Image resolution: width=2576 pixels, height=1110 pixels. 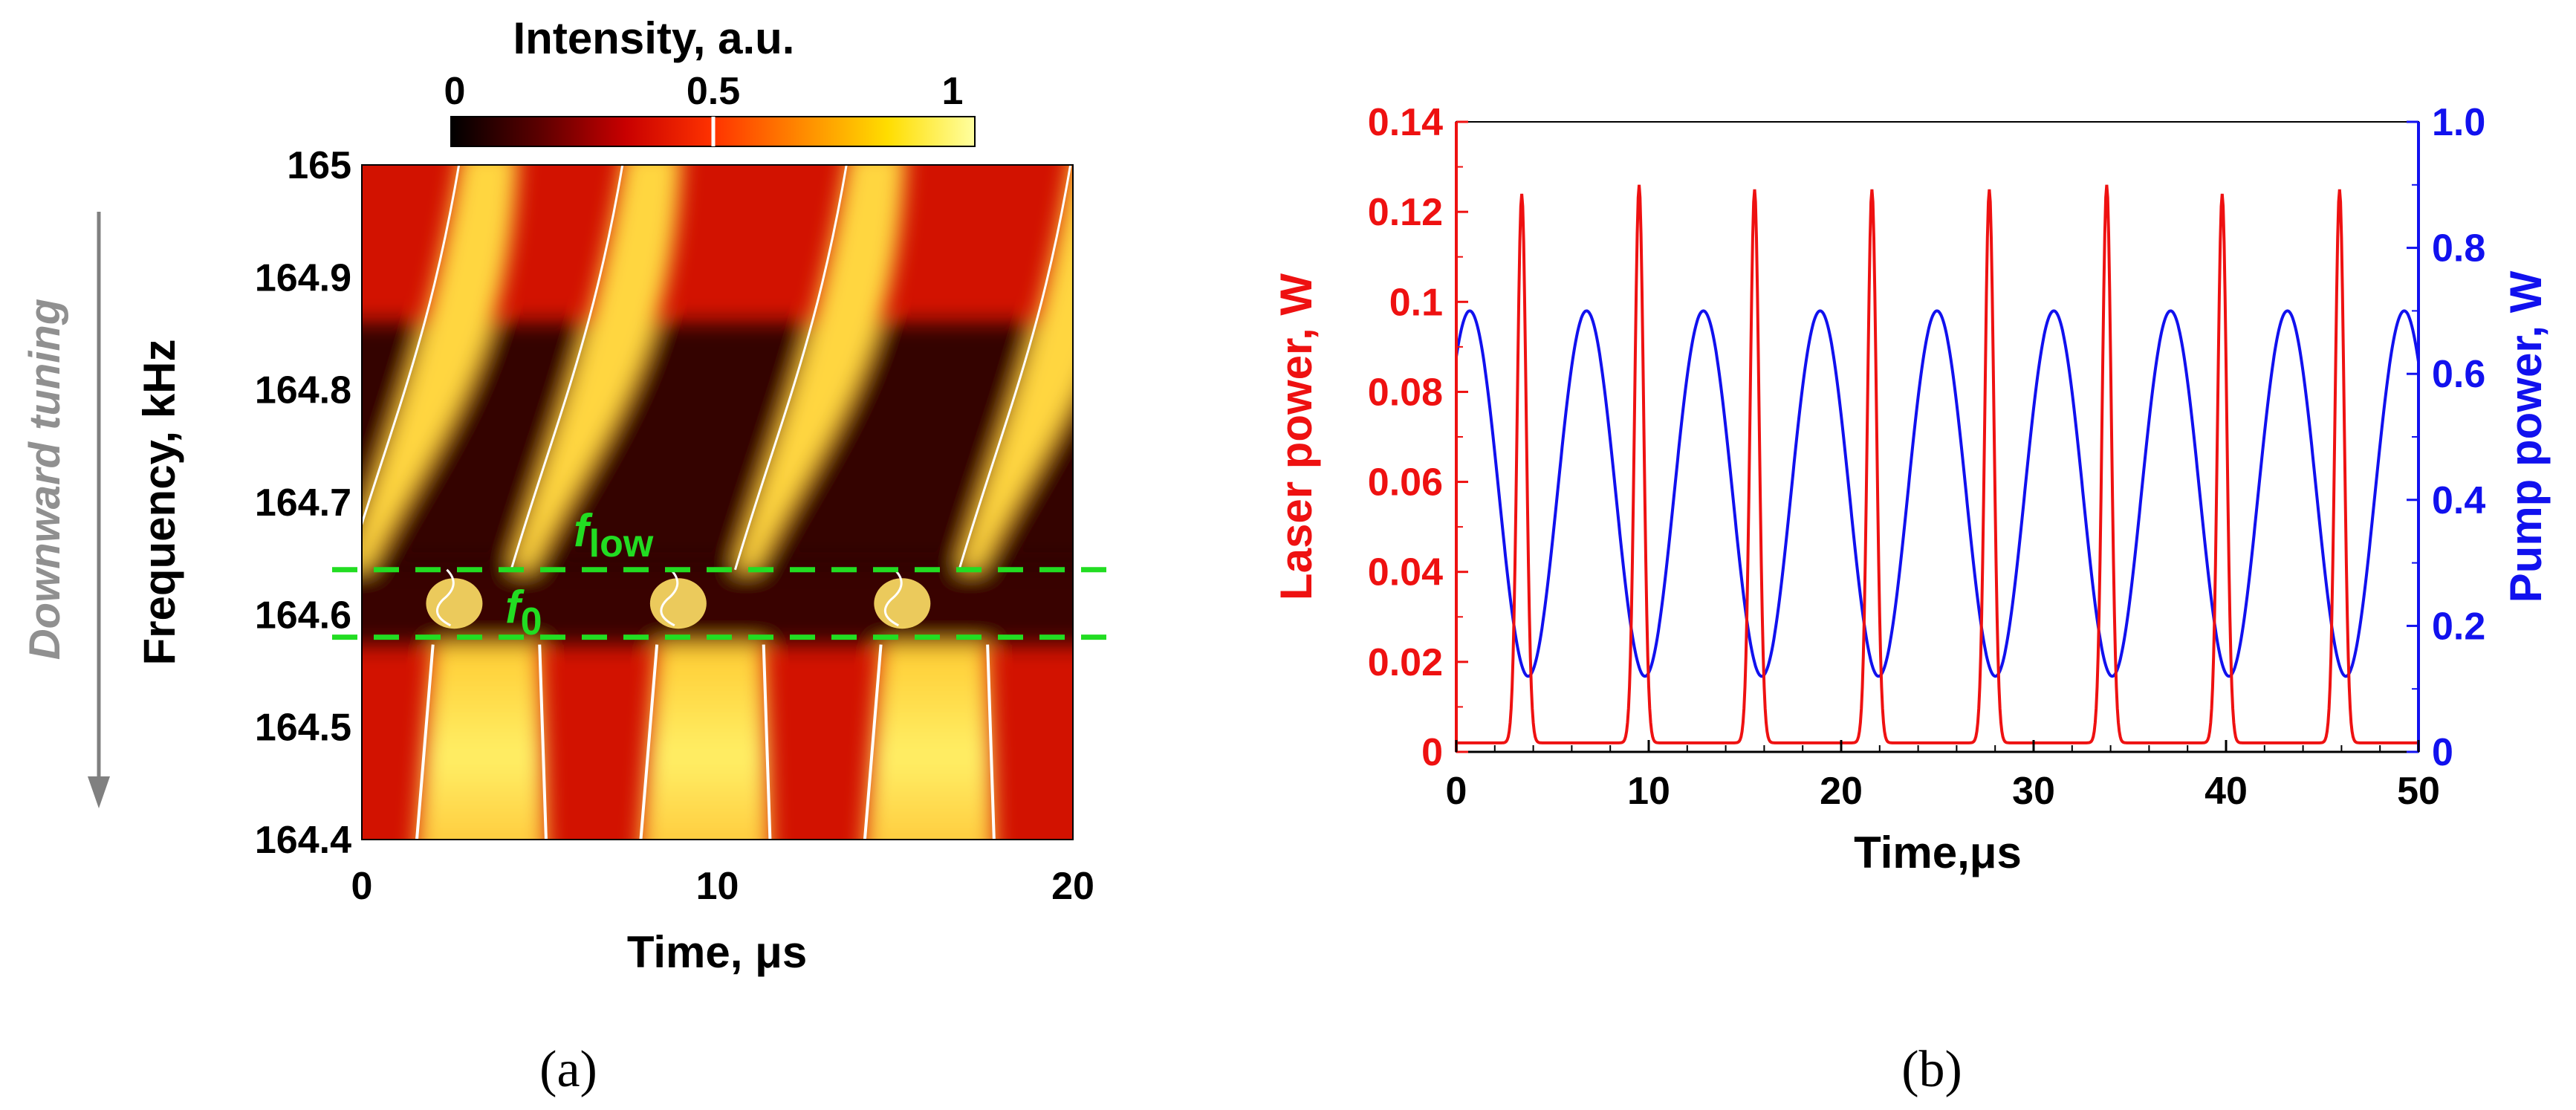 What do you see at coordinates (303, 391) in the screenshot?
I see `y-tick-label-a: 164.8` at bounding box center [303, 391].